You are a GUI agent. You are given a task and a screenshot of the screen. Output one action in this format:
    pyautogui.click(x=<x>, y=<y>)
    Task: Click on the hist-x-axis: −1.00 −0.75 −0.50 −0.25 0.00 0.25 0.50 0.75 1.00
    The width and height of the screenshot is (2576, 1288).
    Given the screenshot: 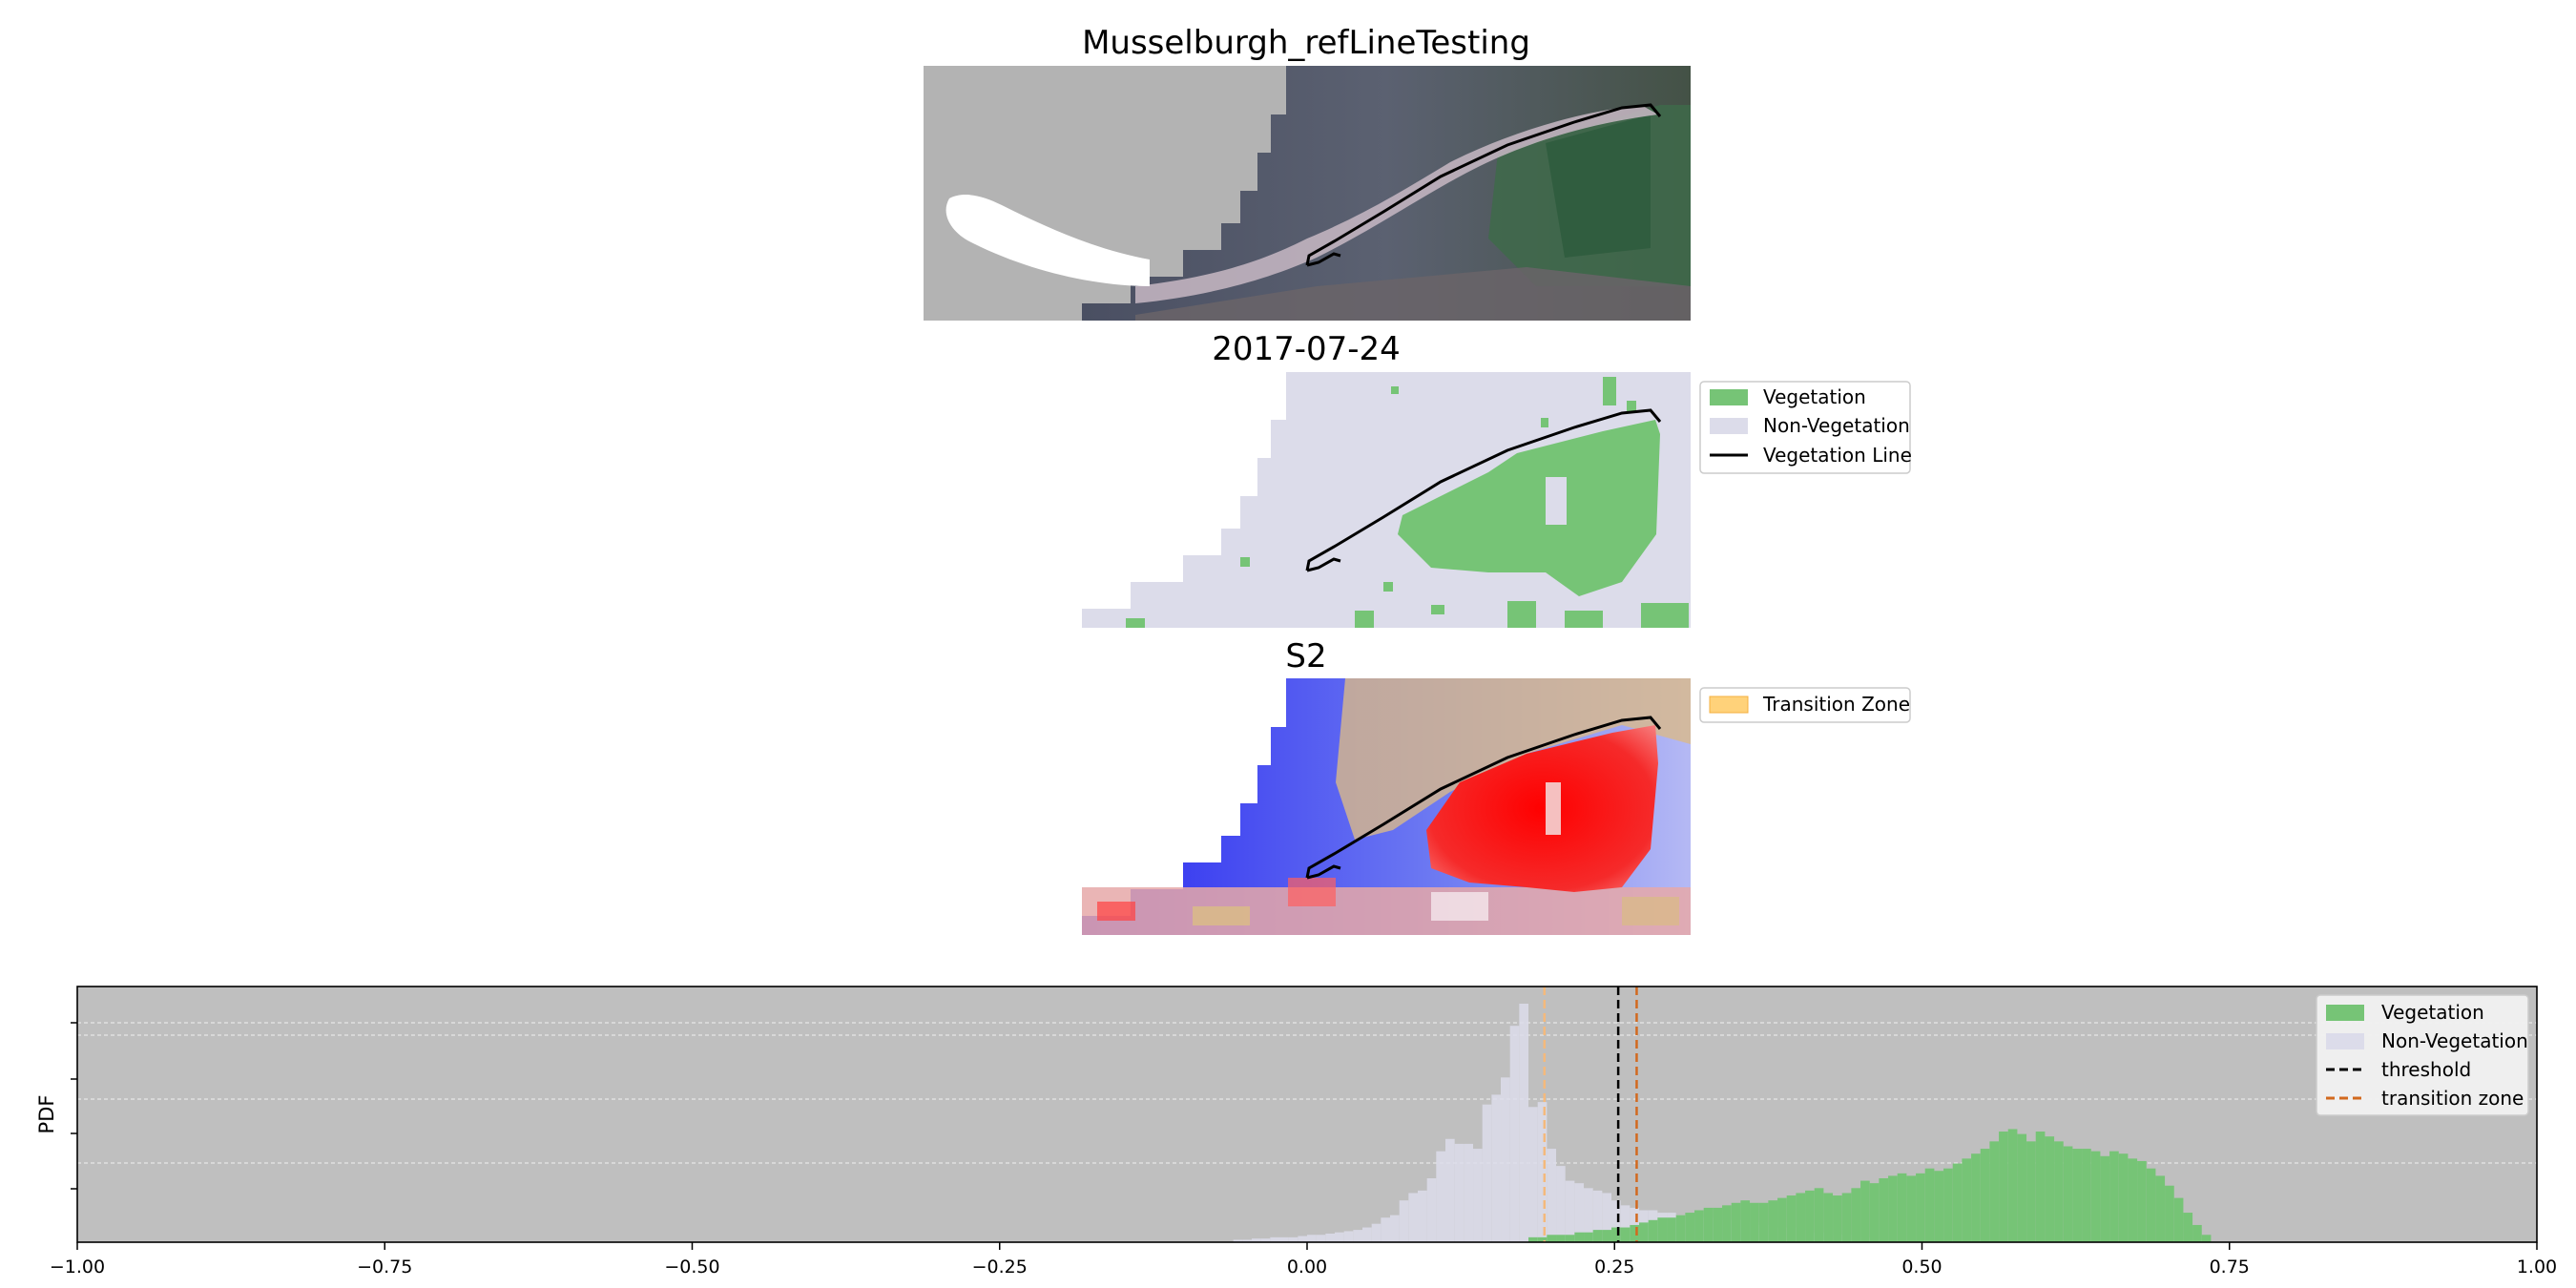 What is the action you would take?
    pyautogui.click(x=1303, y=1260)
    